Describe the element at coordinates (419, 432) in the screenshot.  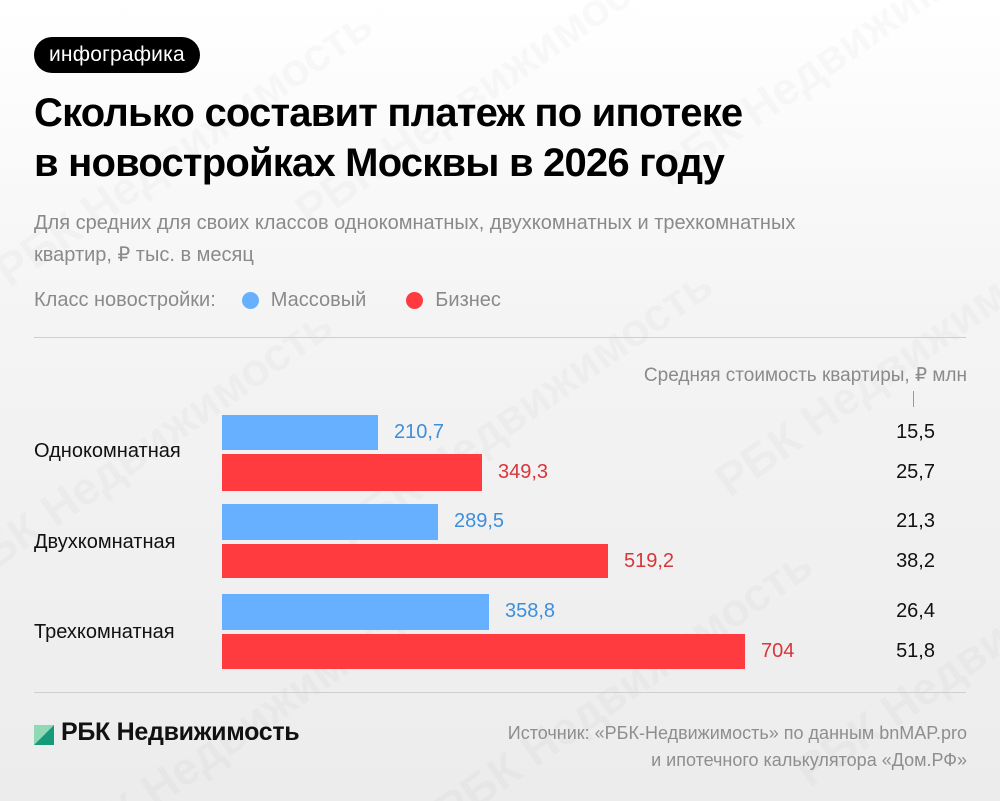
I see `value-label-mass: 210,7` at that location.